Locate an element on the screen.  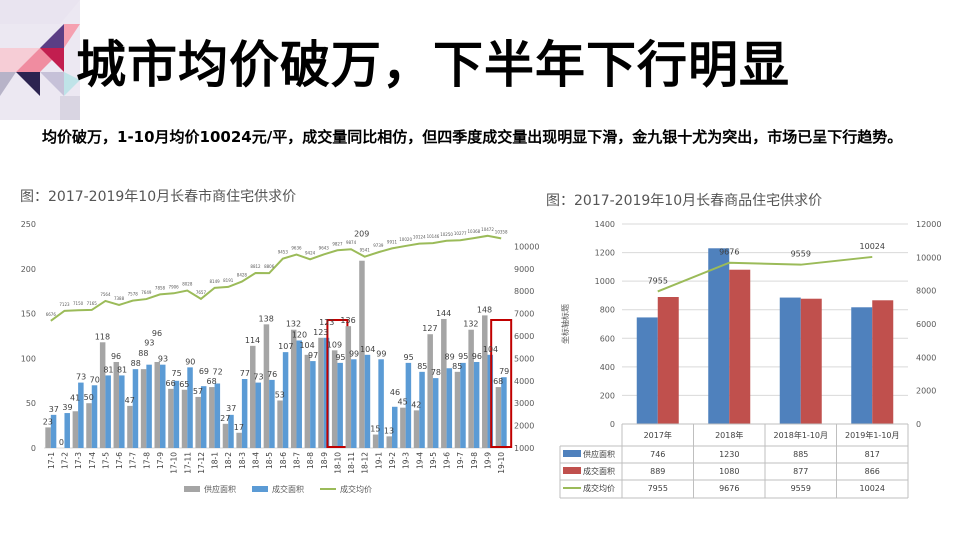
price-data-label: 8028 is located at coordinates (187, 284).